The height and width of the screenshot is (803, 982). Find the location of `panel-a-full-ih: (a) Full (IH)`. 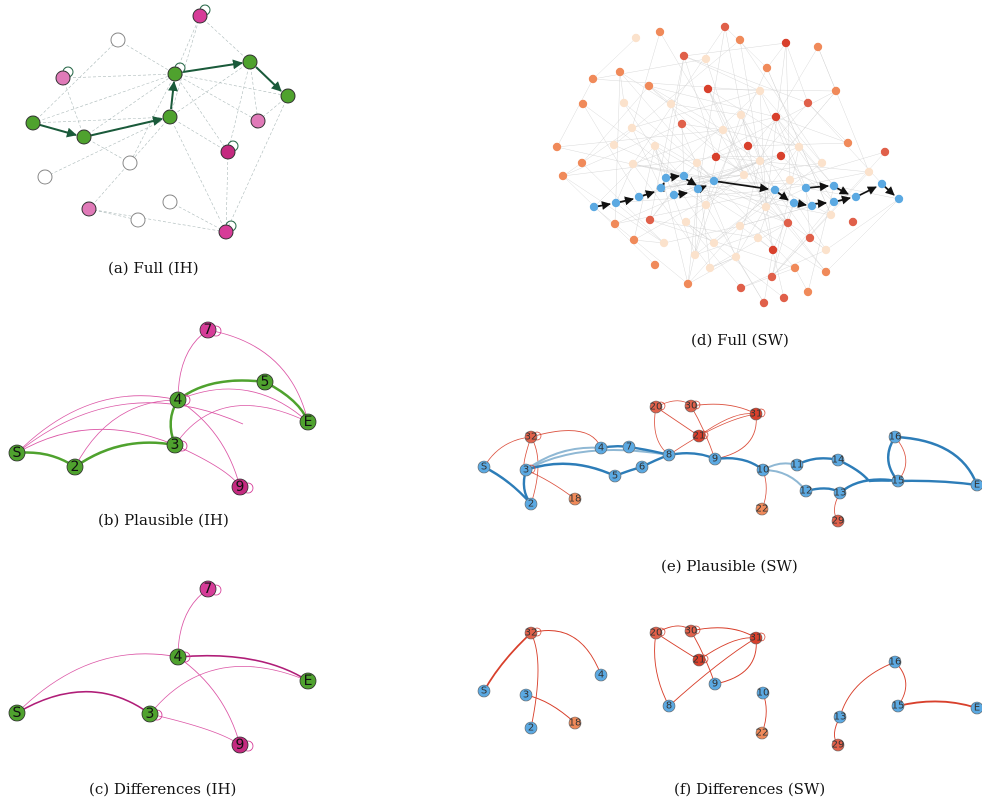

panel-a-full-ih: (a) Full (IH) is located at coordinates (160, 140).